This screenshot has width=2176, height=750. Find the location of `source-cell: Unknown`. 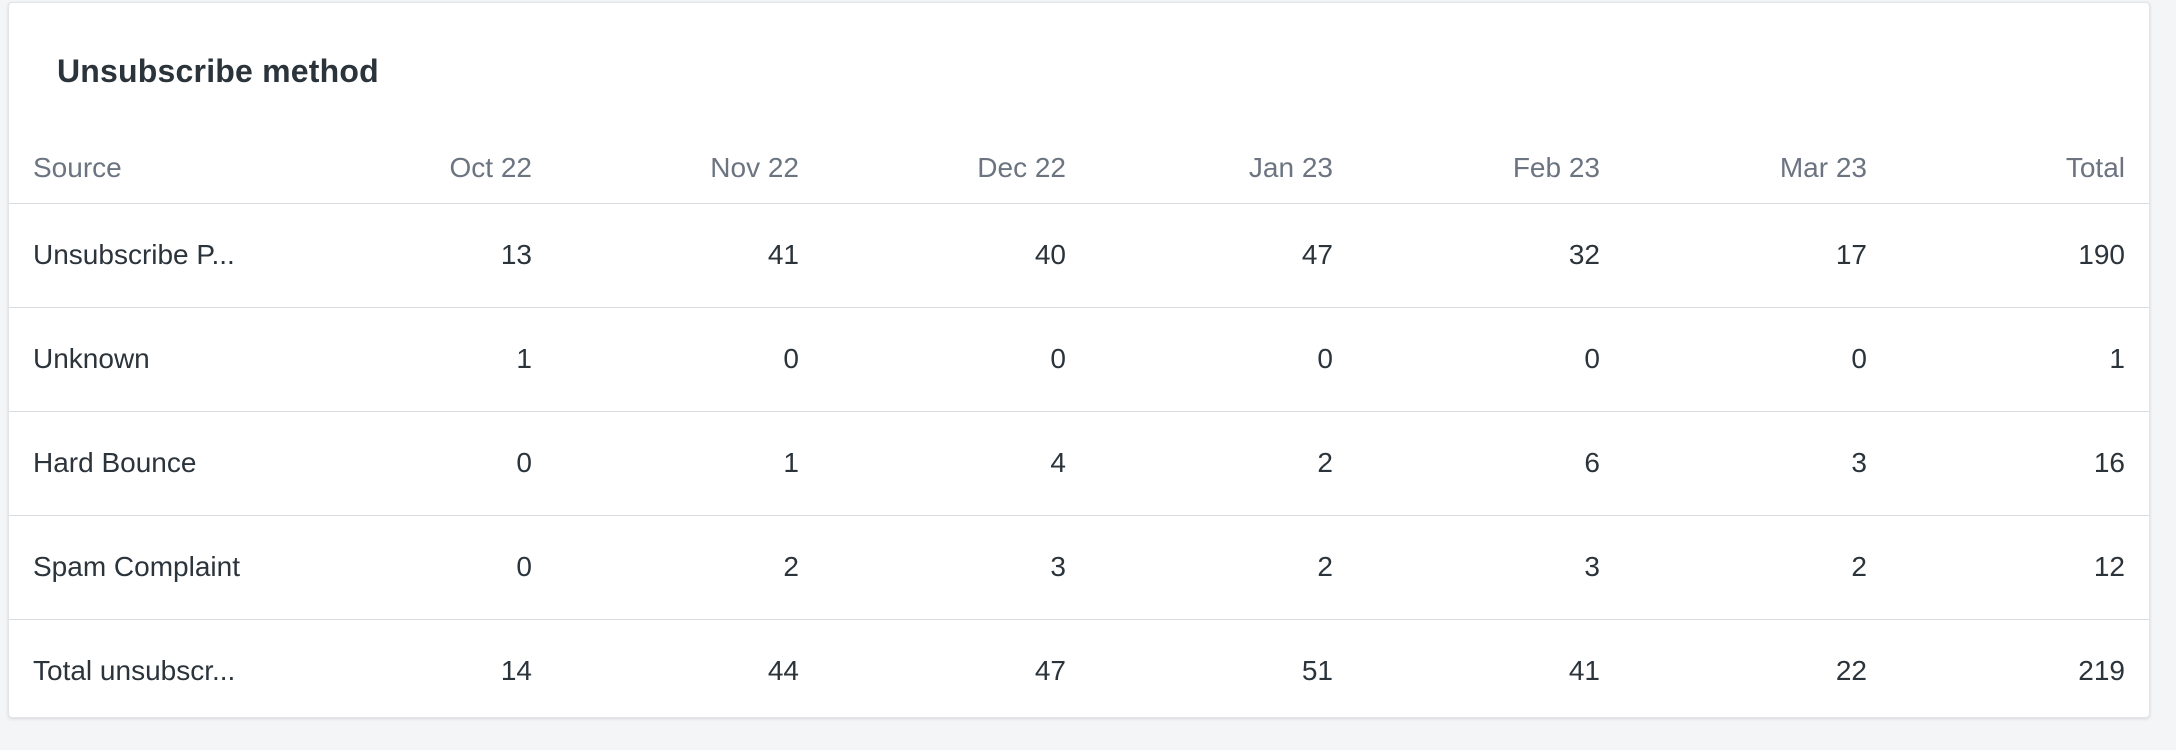

source-cell: Unknown is located at coordinates (149, 359).